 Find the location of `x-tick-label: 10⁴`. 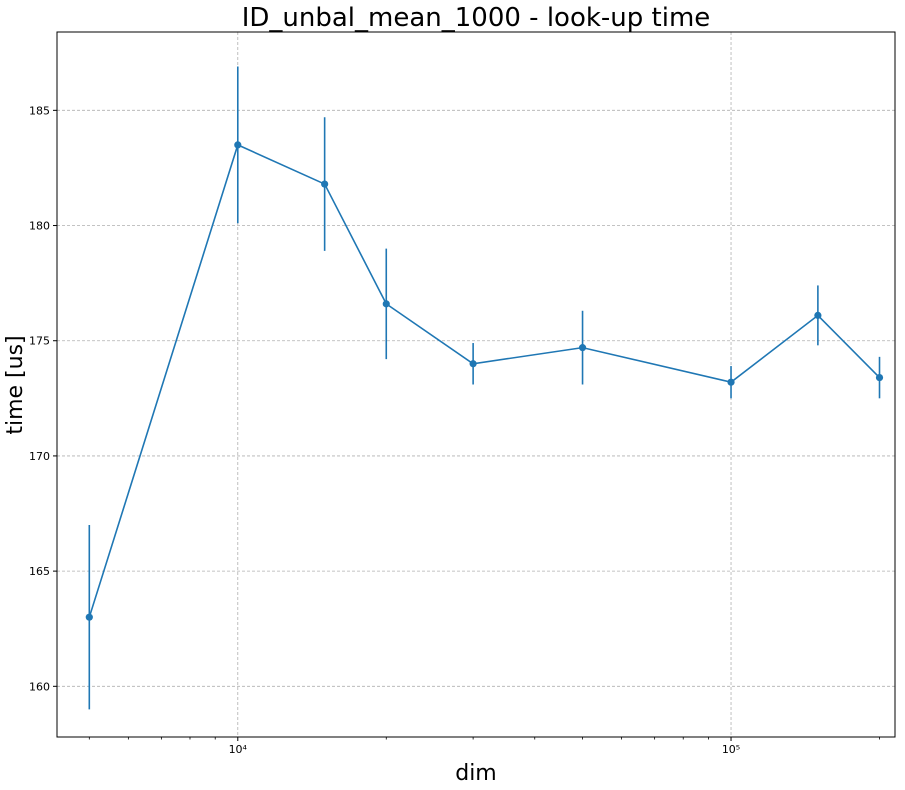

x-tick-label: 10⁴ is located at coordinates (238, 749).